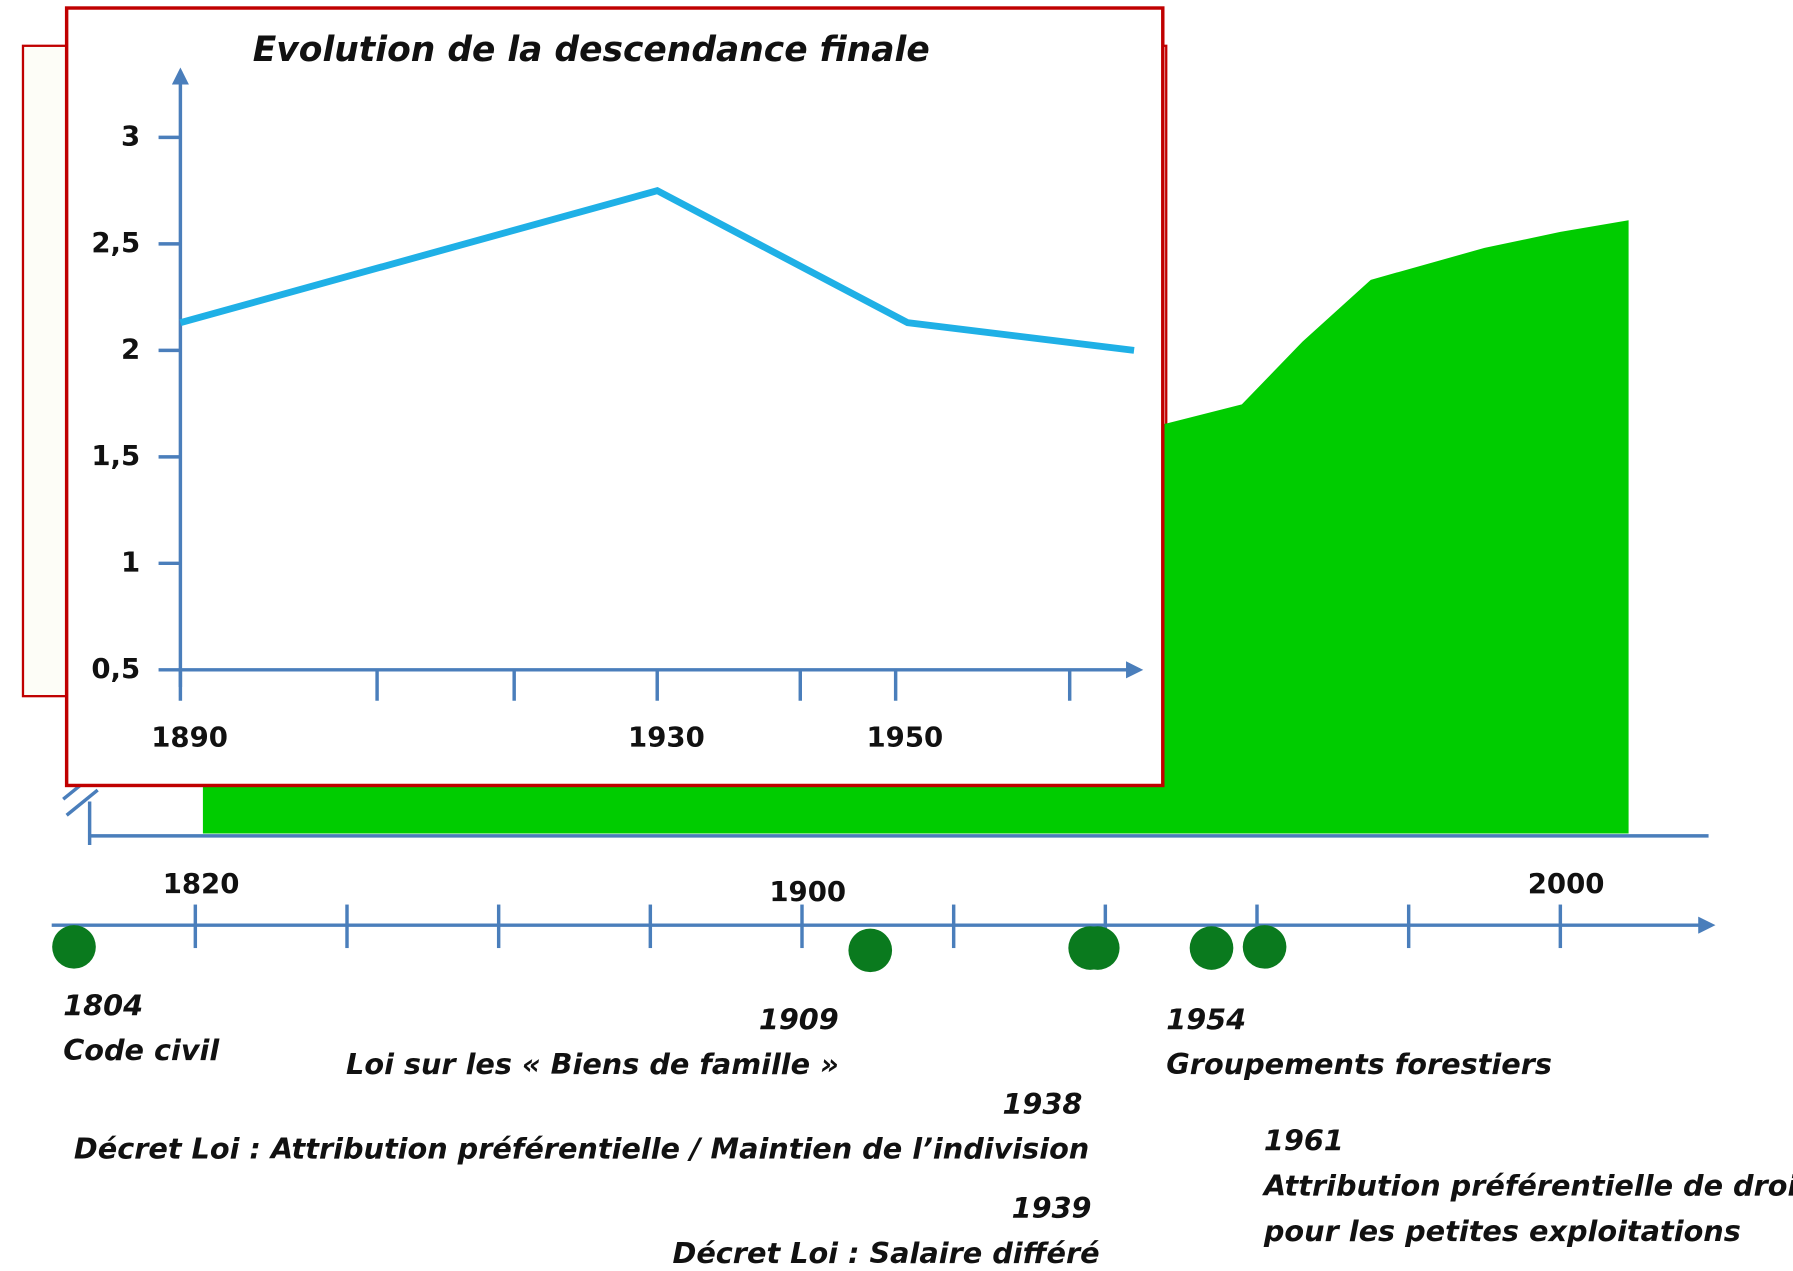  I want to click on event-year: 1954, so click(1206, 1019).